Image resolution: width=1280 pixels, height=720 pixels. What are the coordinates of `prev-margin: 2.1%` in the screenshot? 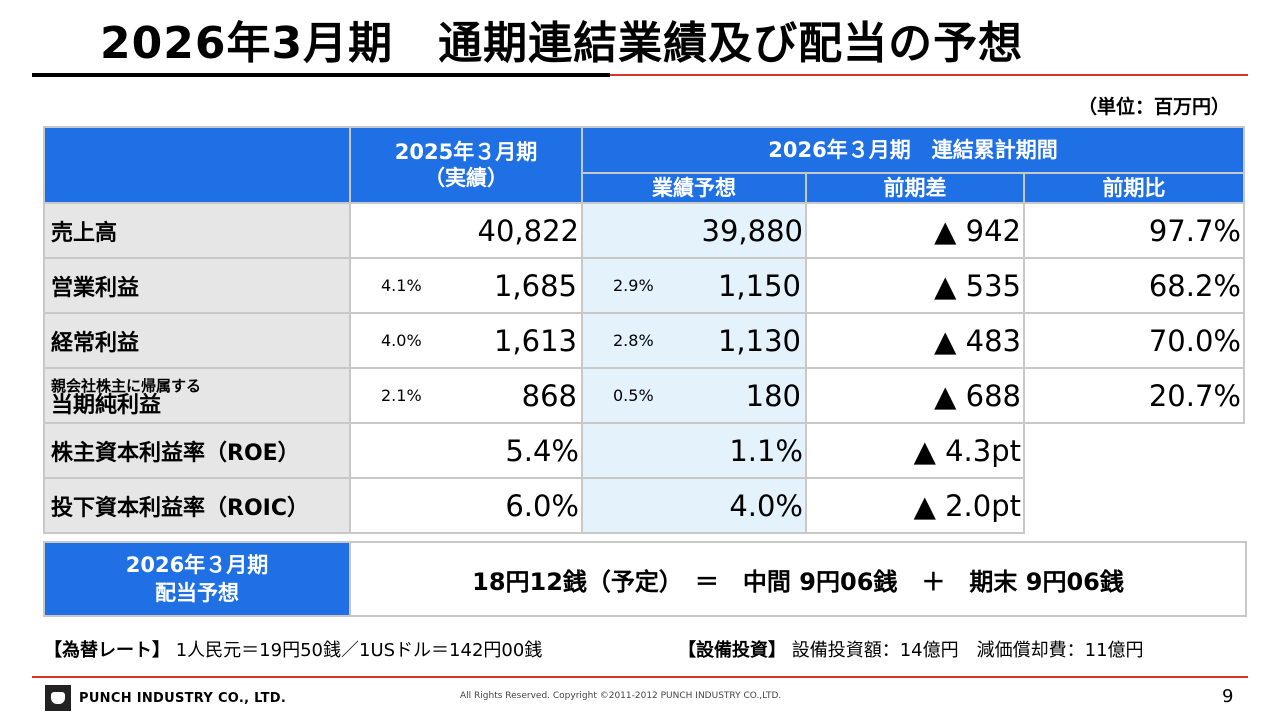 It's located at (401, 395).